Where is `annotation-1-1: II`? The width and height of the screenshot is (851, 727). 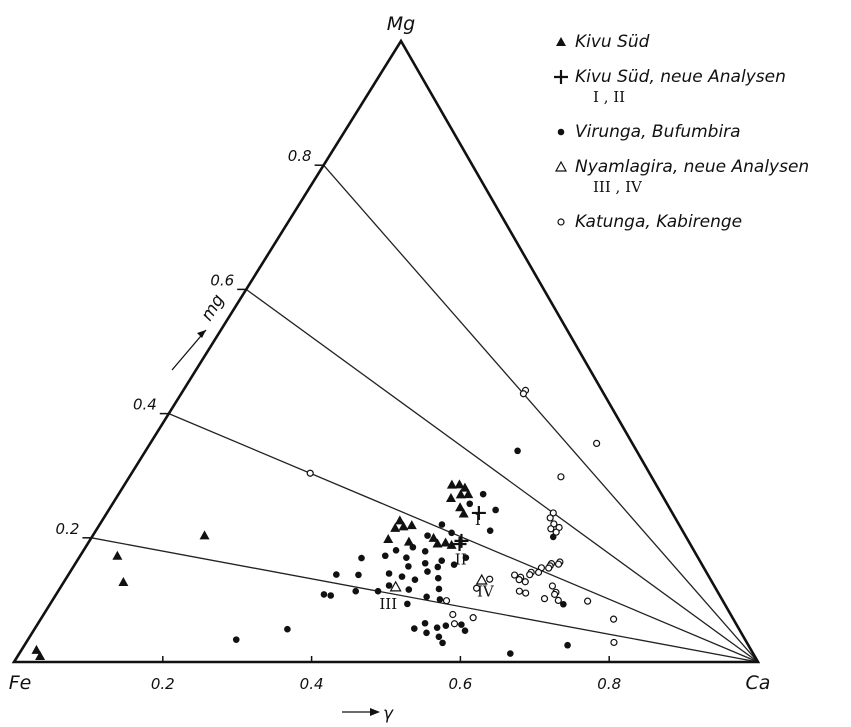 annotation-1-1: II is located at coordinates (461, 559).